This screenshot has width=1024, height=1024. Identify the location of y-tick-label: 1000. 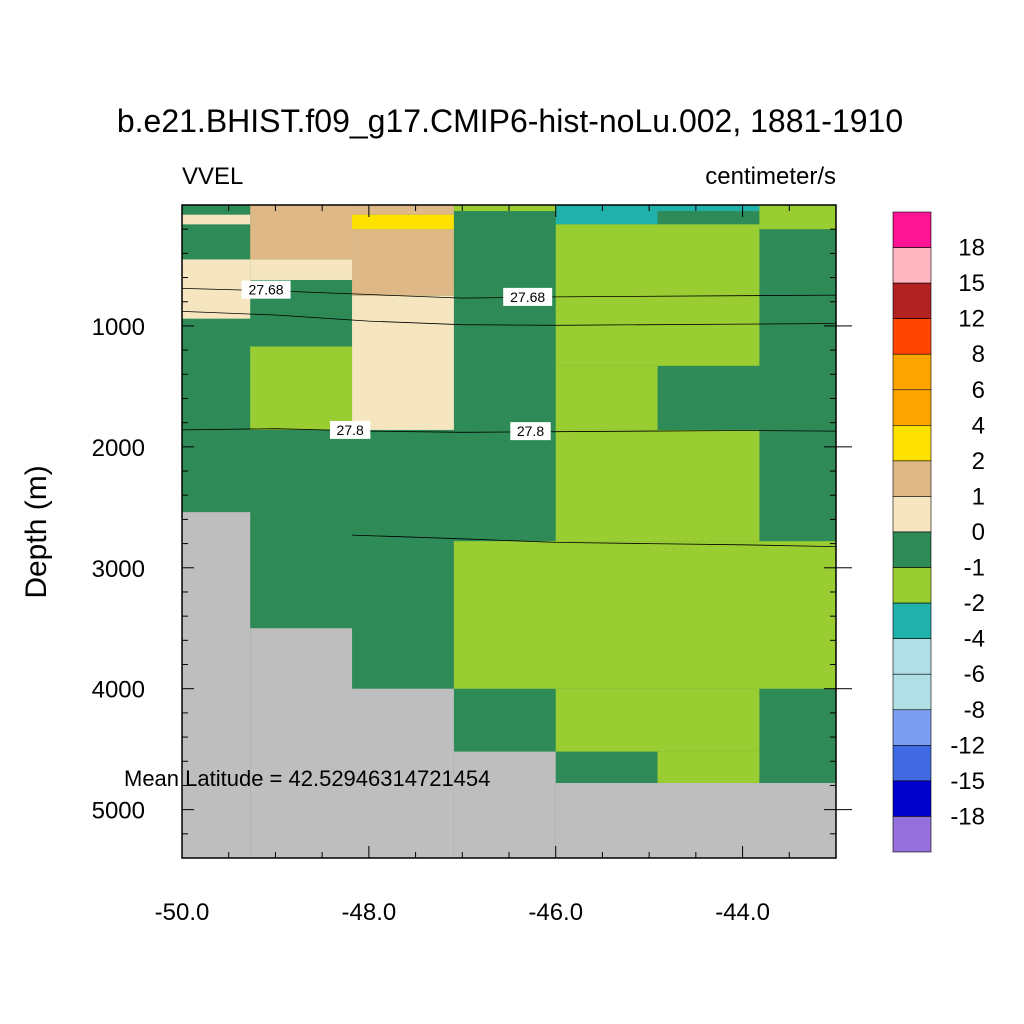
(118, 327).